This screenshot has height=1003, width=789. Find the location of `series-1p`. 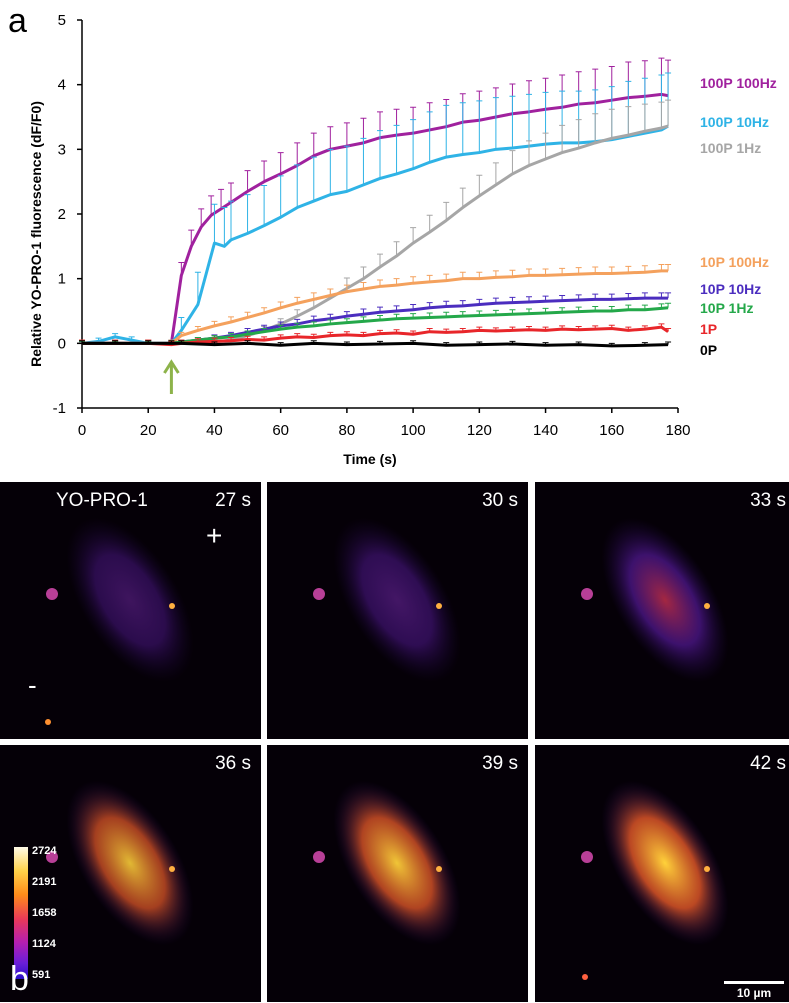

series-1p is located at coordinates (375, 335).